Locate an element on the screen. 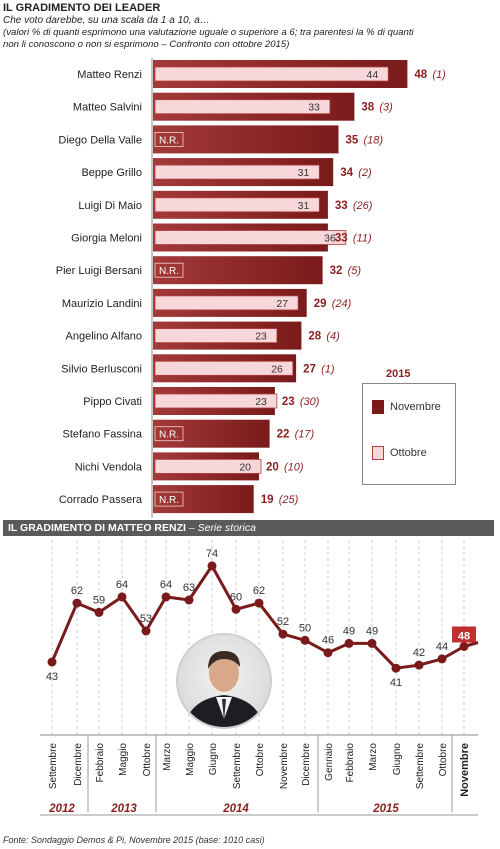  value-label-6: 63 is located at coordinates (189, 588).